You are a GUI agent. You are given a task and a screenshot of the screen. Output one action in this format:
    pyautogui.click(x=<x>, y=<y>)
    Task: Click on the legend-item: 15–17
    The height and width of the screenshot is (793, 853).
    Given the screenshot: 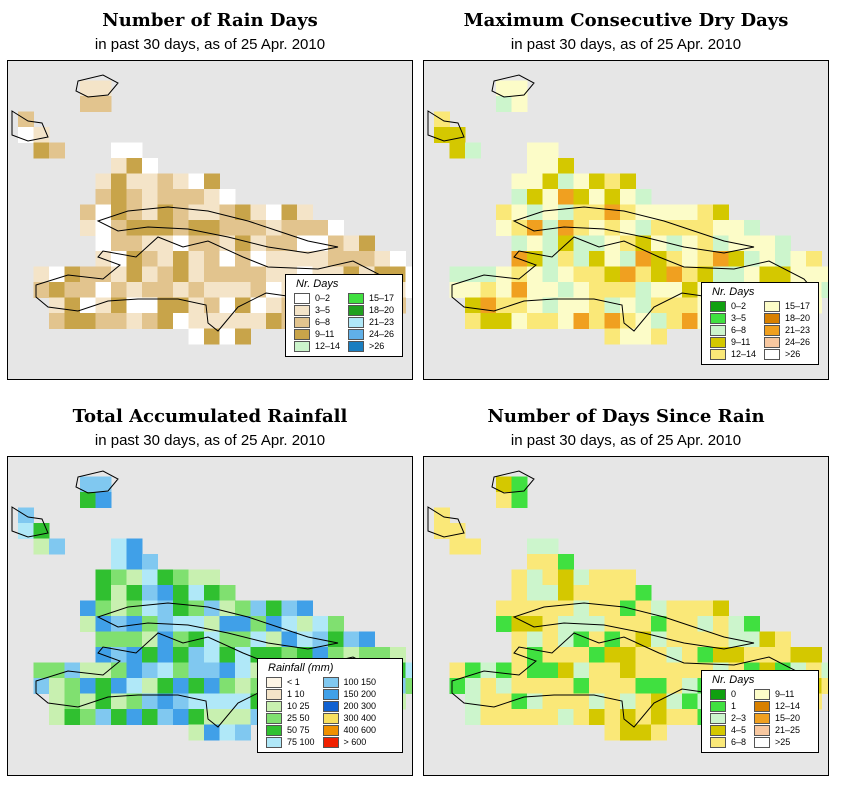 What is the action you would take?
    pyautogui.click(x=787, y=306)
    